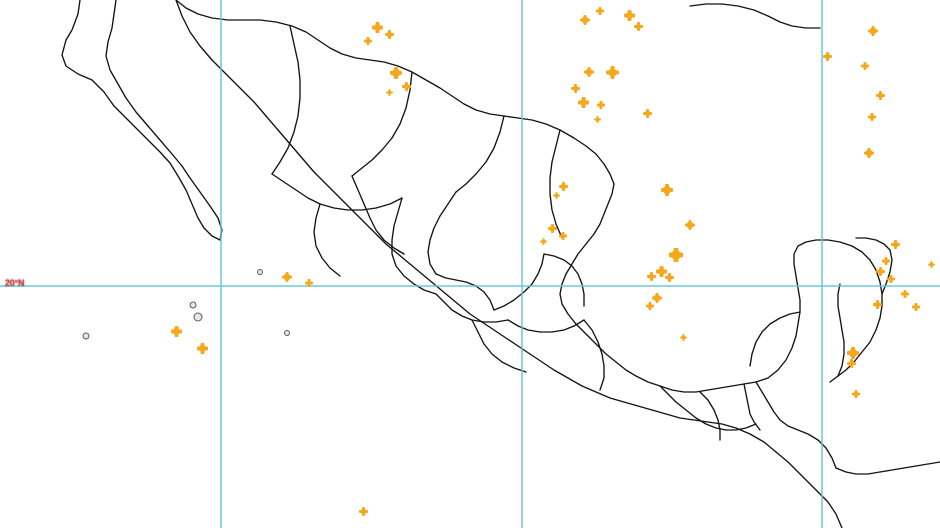 The image size is (940, 528). What do you see at coordinates (15, 283) in the screenshot?
I see `coordinate-label: 20°N` at bounding box center [15, 283].